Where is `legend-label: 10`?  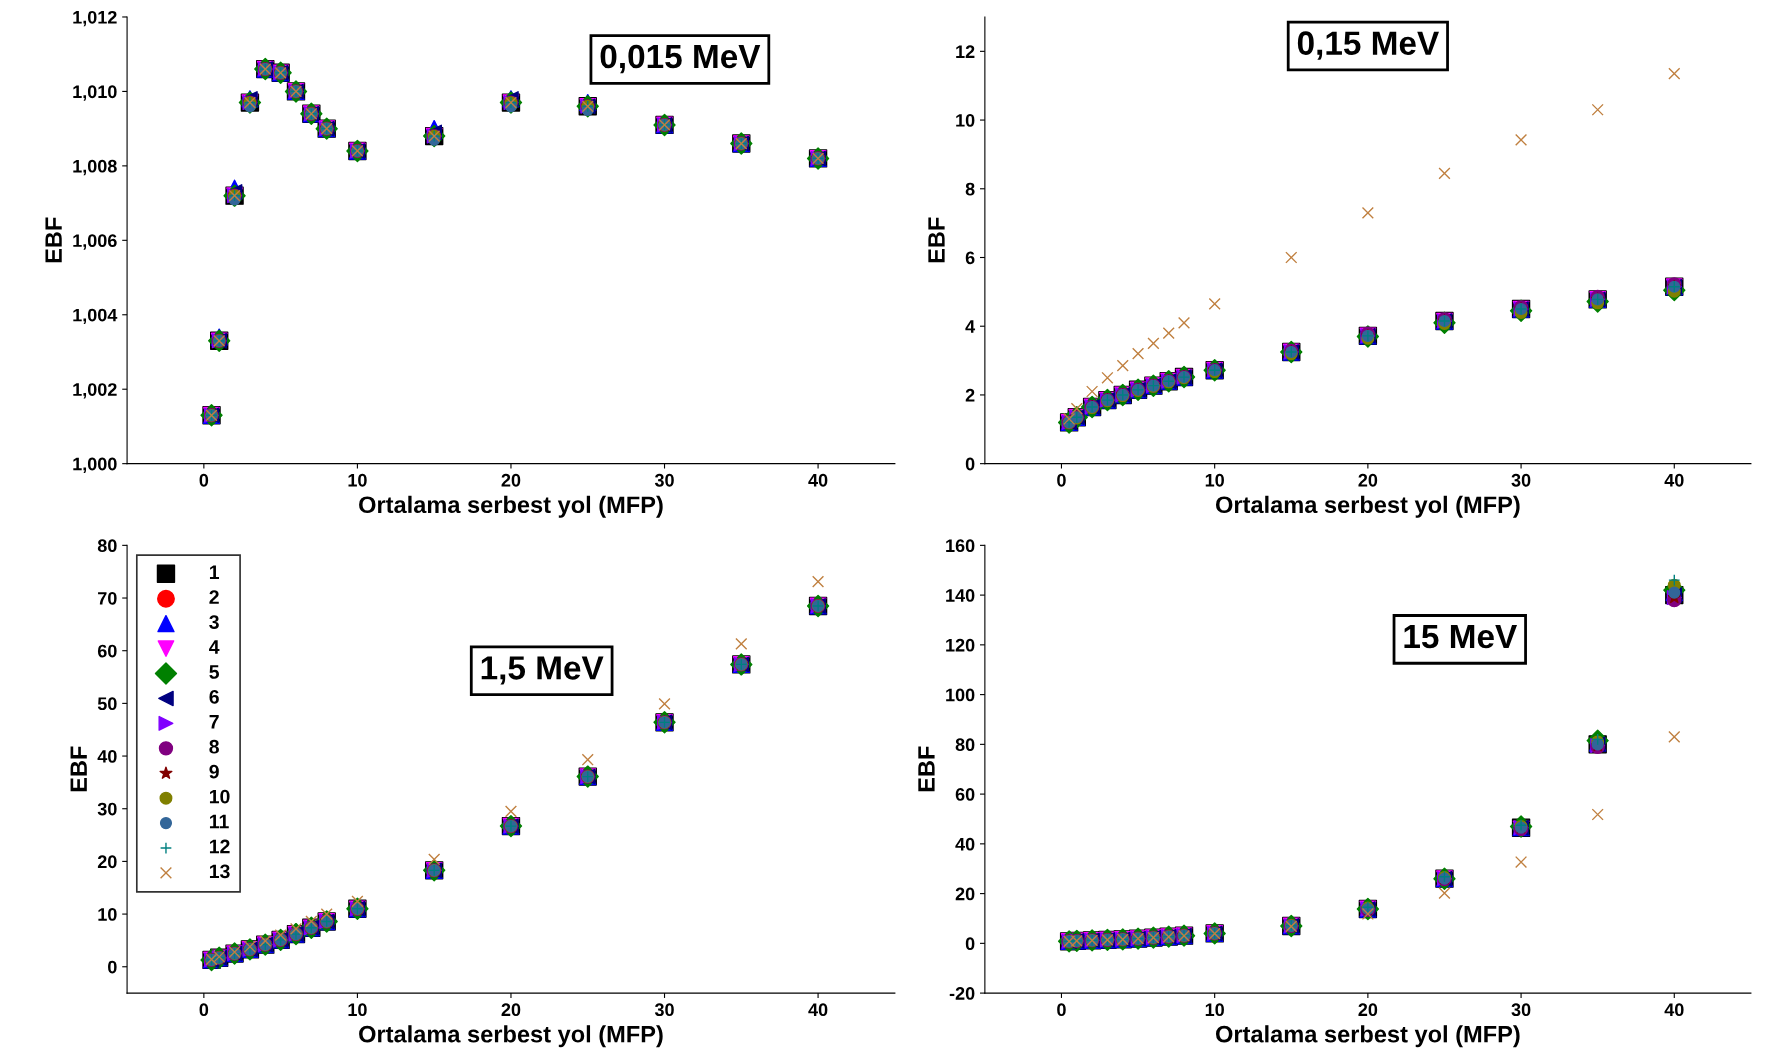
legend-label: 10 is located at coordinates (219, 796).